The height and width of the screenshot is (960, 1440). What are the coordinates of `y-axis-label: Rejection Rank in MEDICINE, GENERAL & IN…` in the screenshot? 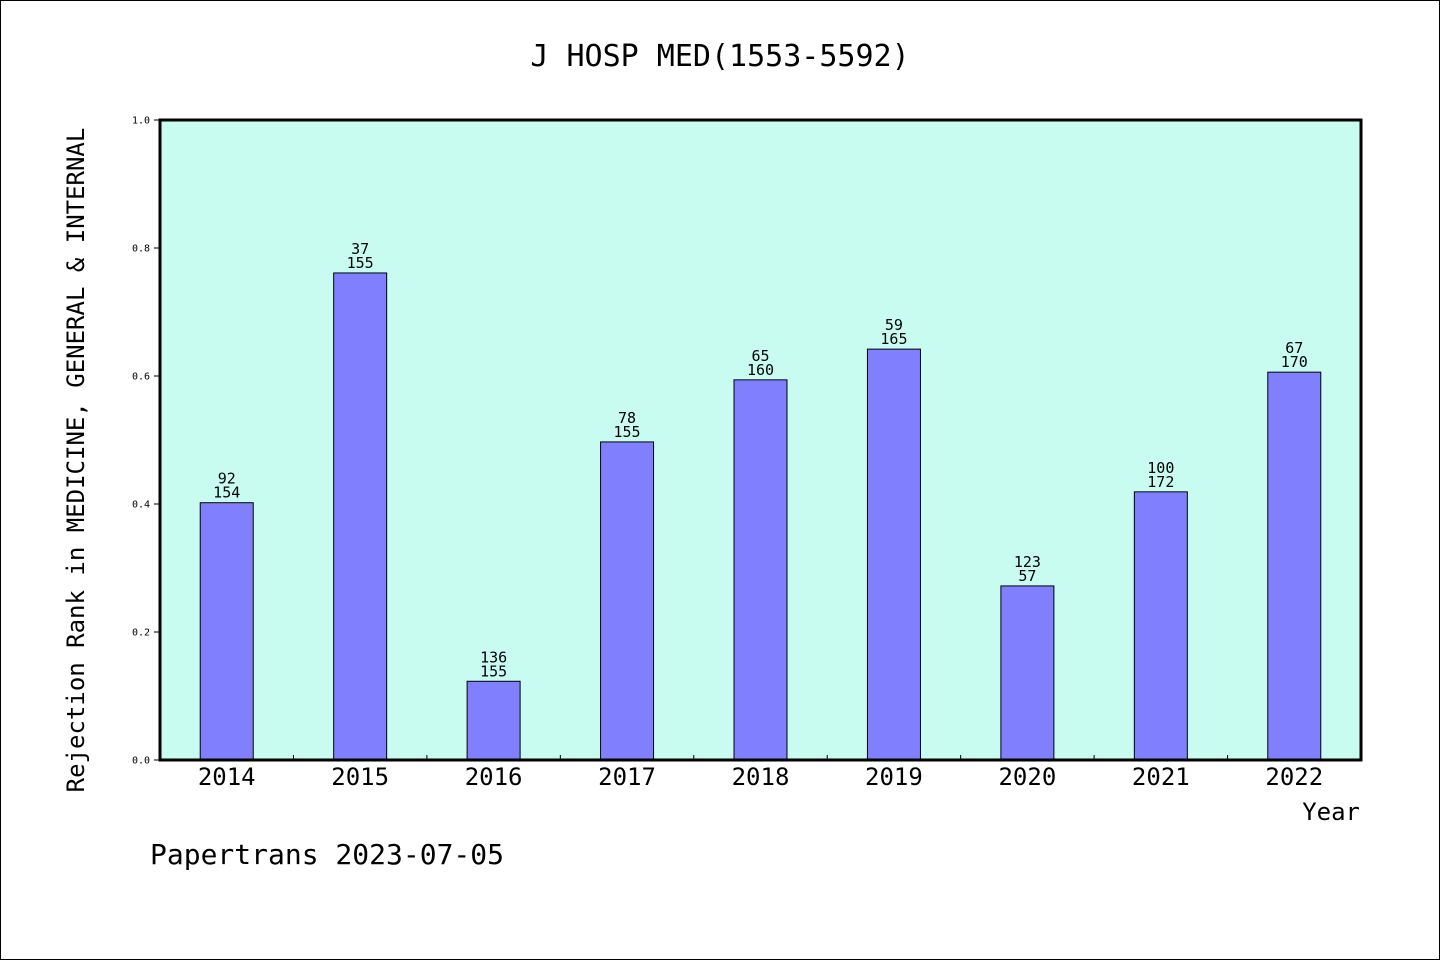 It's located at (76, 460).